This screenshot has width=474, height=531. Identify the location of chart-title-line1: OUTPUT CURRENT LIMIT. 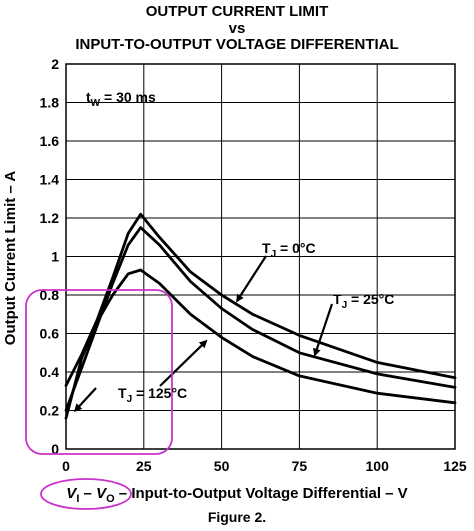
(237, 11).